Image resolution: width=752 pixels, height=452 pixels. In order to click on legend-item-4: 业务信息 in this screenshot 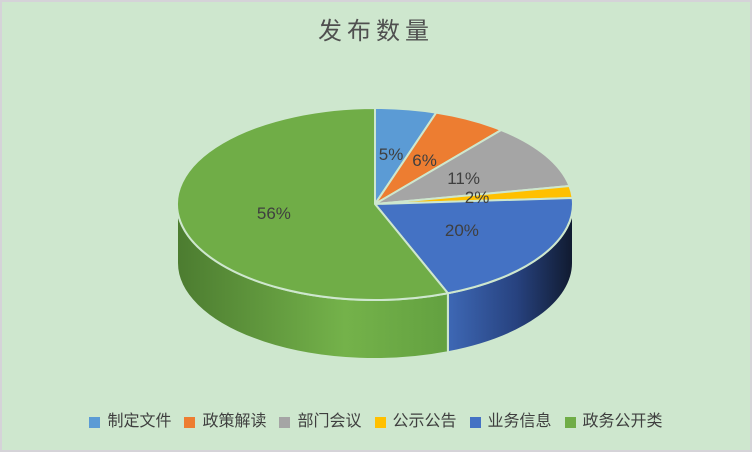, I will do `click(510, 421)`.